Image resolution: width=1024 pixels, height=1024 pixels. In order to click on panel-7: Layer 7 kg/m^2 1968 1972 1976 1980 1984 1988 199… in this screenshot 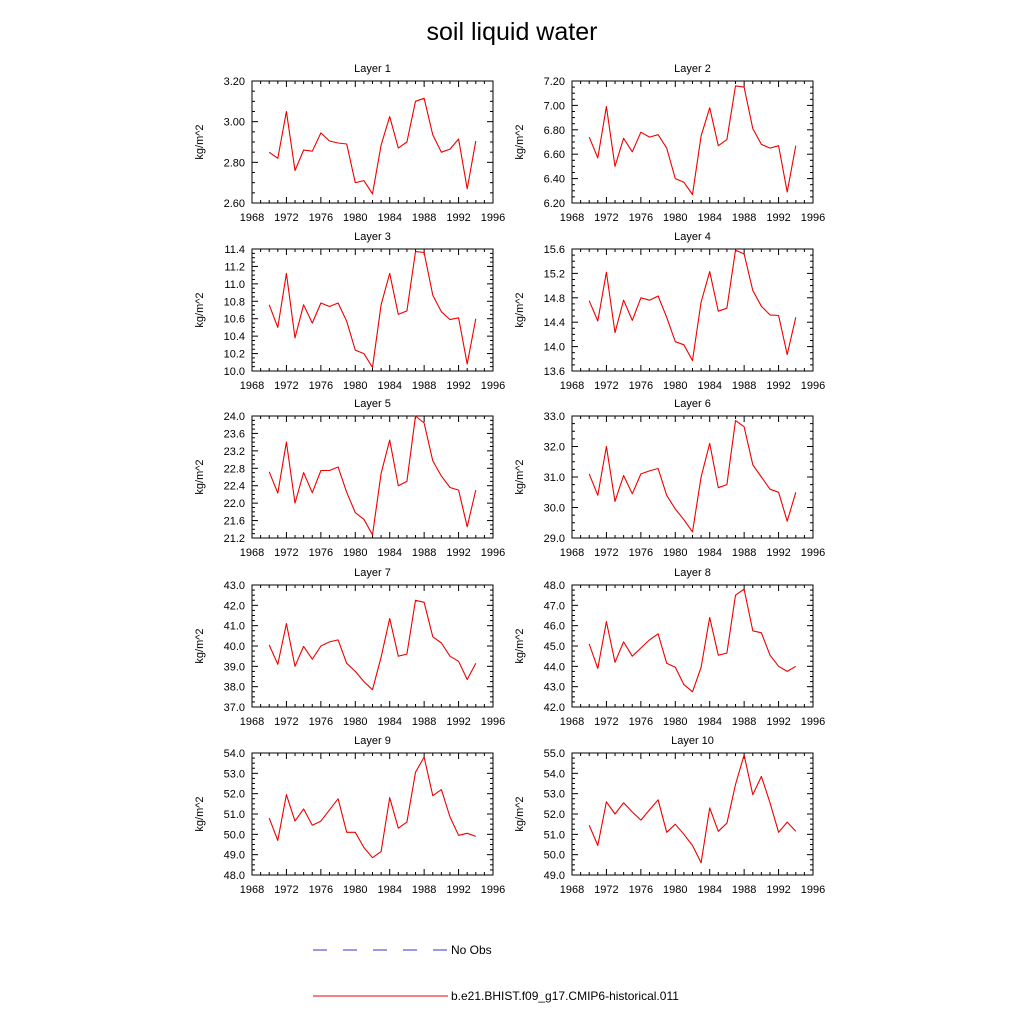, I will do `click(349, 647)`.